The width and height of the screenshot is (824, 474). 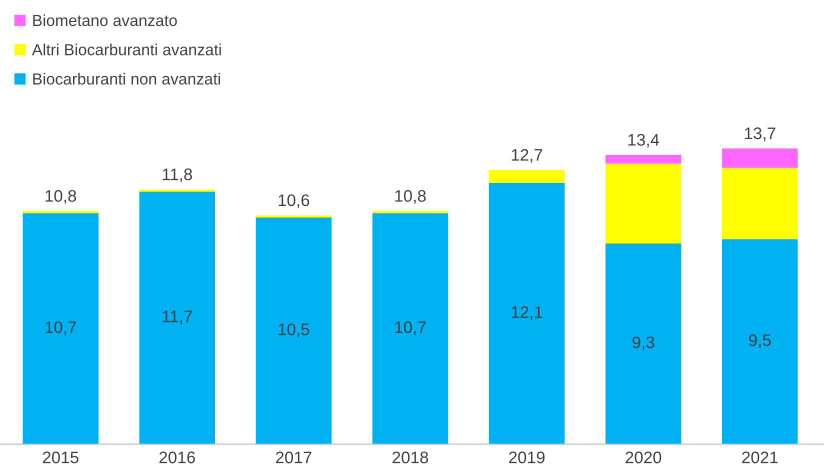 I want to click on x-tick-label: 2016, so click(x=177, y=458).